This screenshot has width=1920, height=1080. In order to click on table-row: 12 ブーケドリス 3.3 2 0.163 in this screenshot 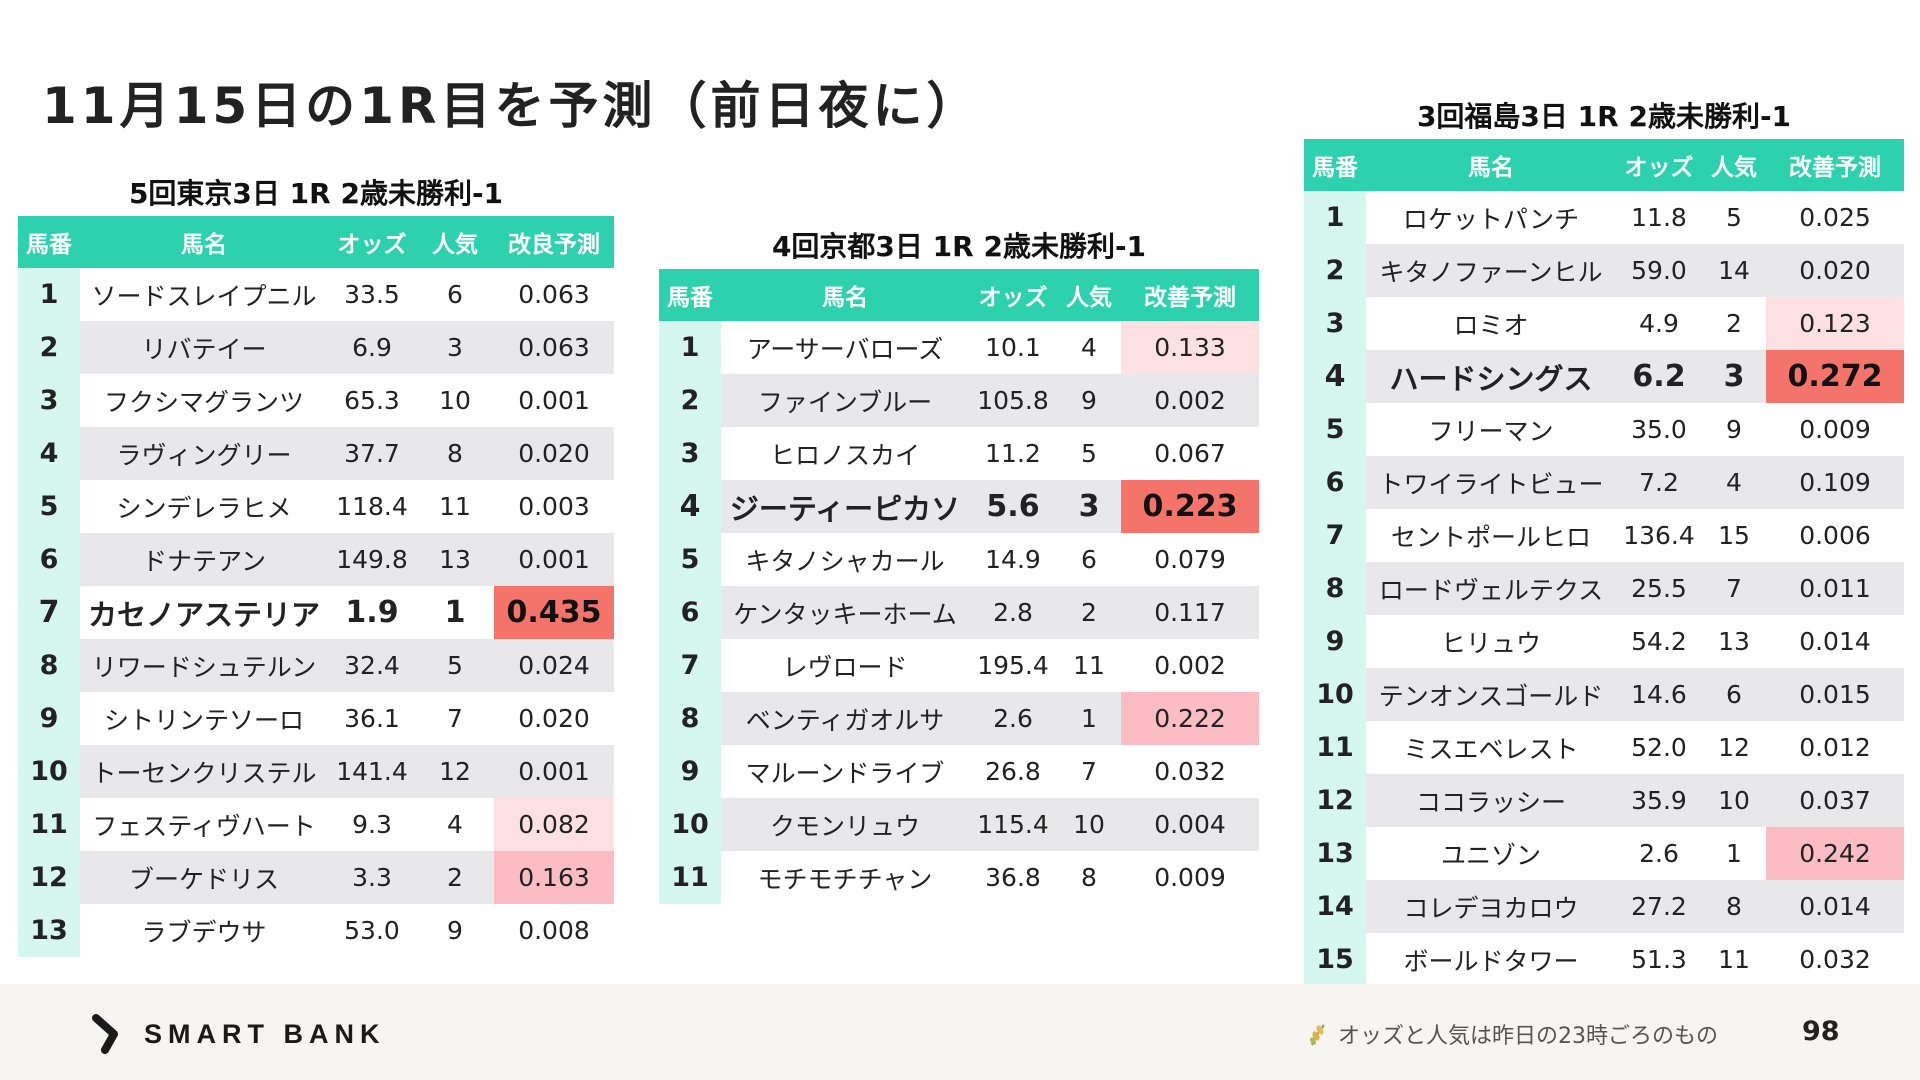, I will do `click(316, 877)`.